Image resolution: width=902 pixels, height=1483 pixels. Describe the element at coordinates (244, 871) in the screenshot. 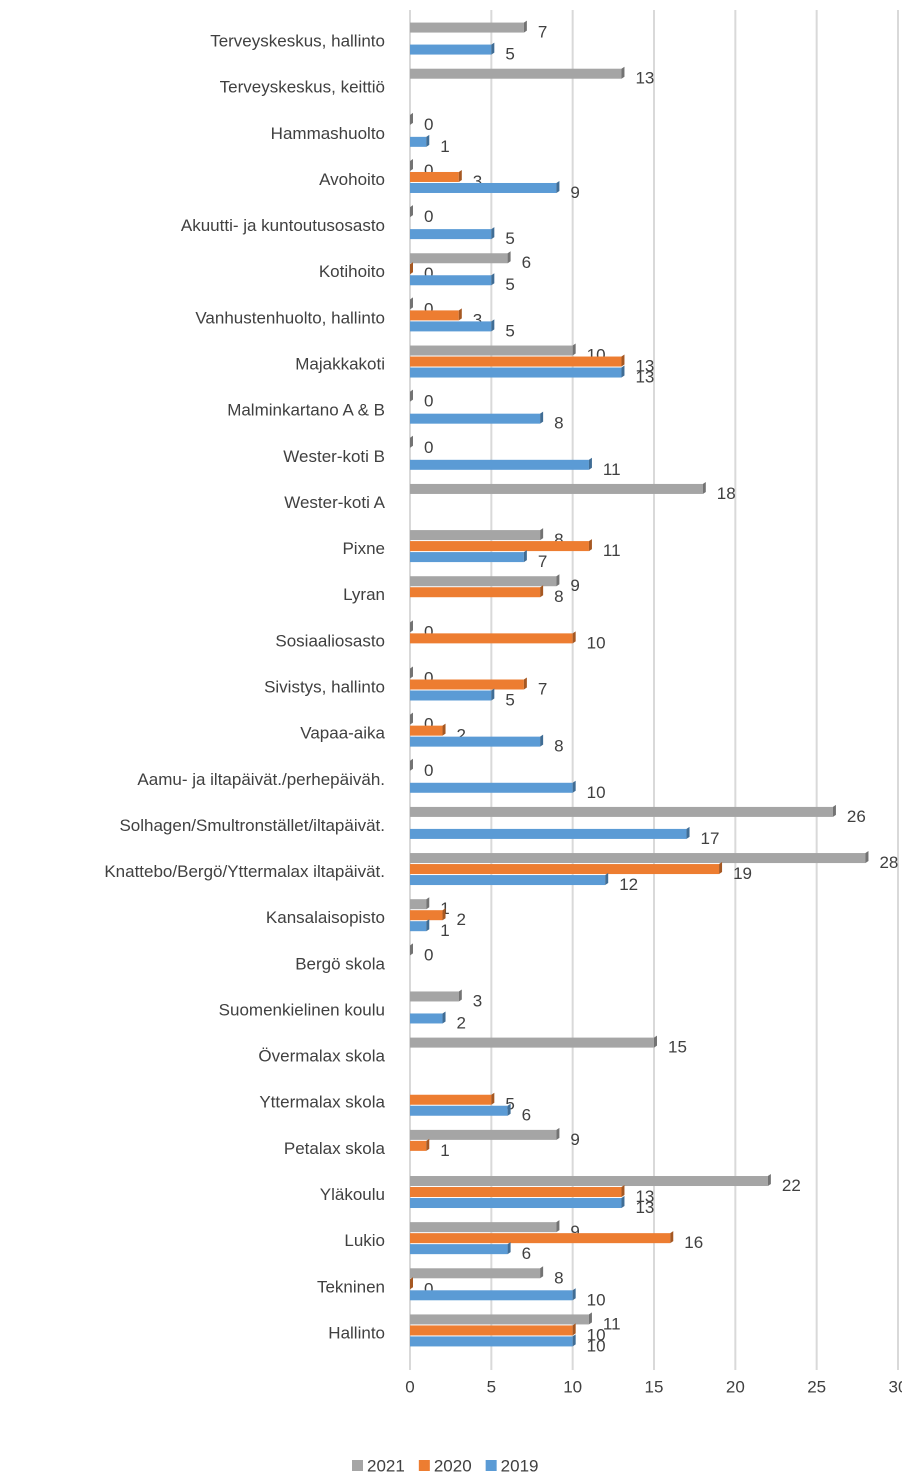

I see `category-label: Knattebo/Bergö/Yttermalax iltapäivät.` at that location.